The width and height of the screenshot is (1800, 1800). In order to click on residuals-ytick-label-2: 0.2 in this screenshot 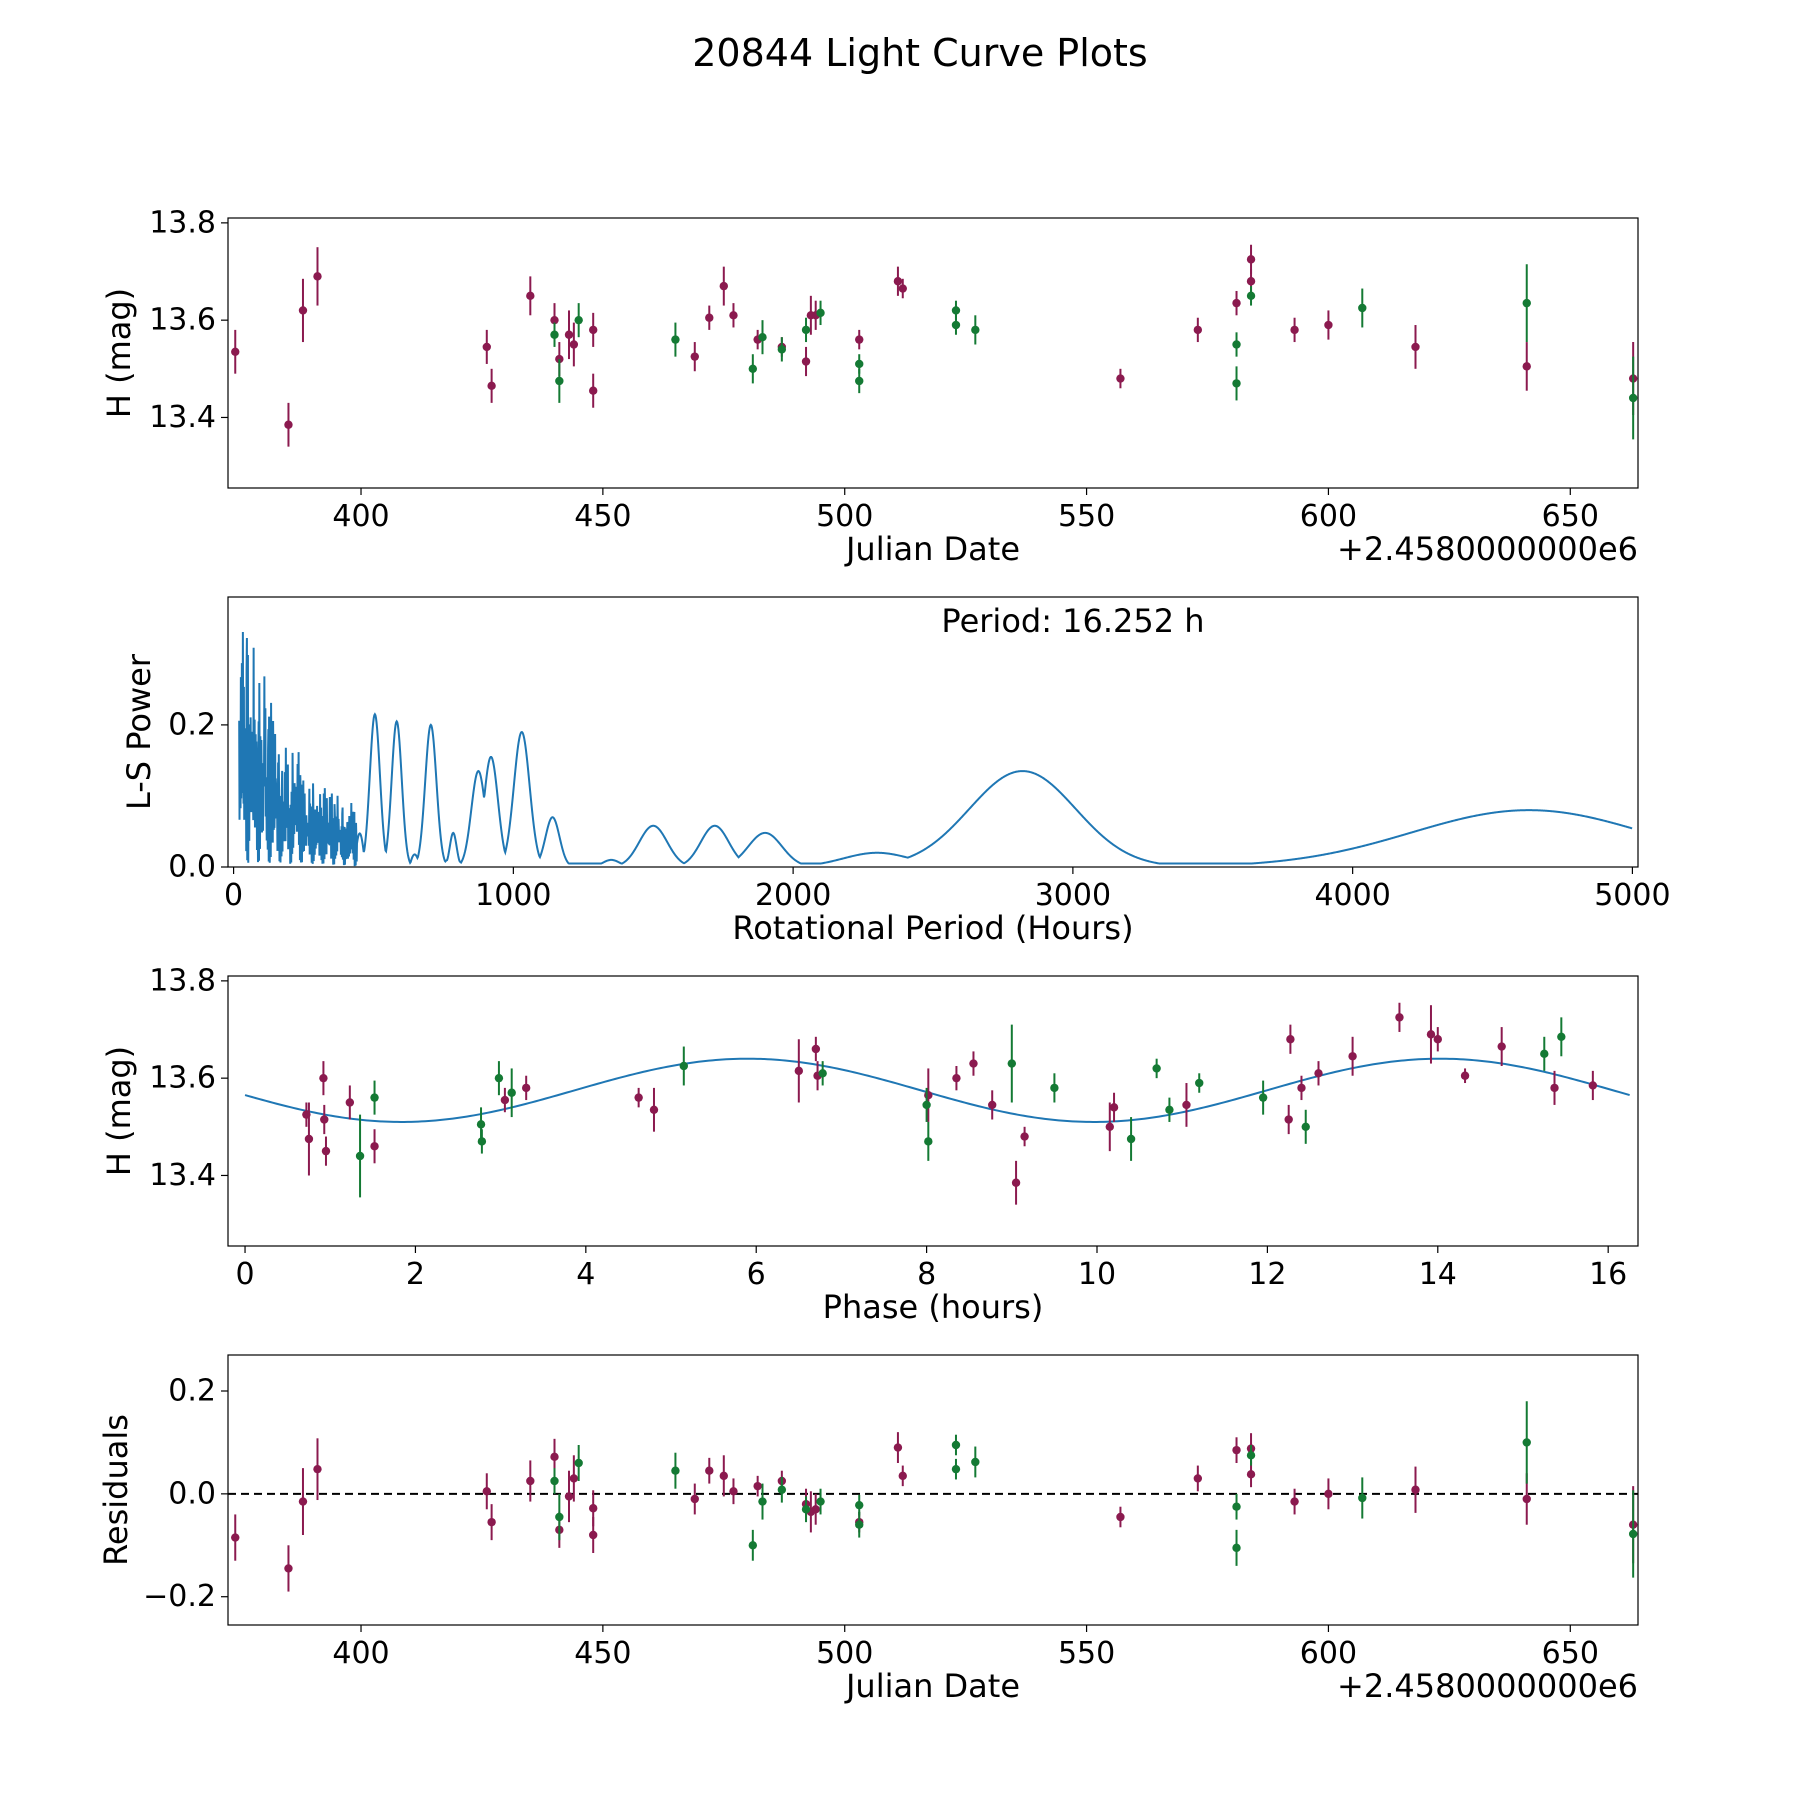, I will do `click(192, 1391)`.